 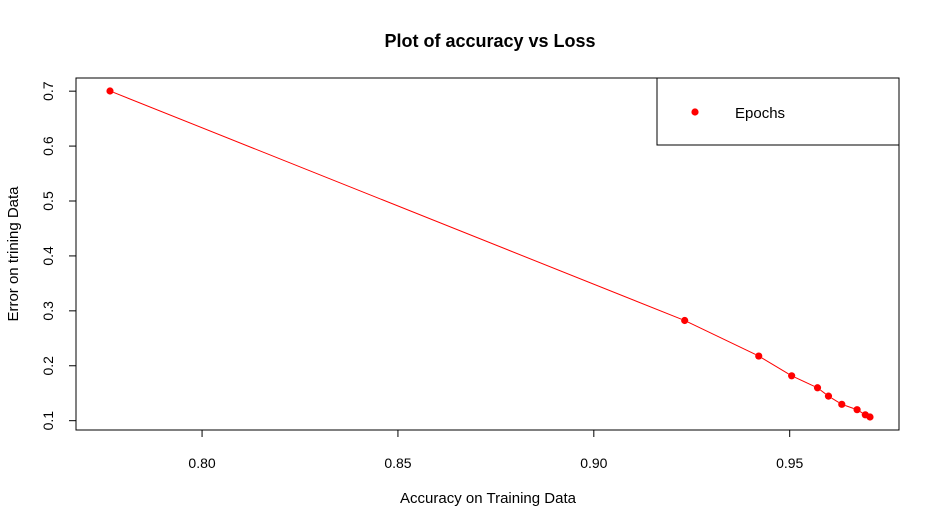 I want to click on y-tick-label: 0.1, so click(x=48, y=421).